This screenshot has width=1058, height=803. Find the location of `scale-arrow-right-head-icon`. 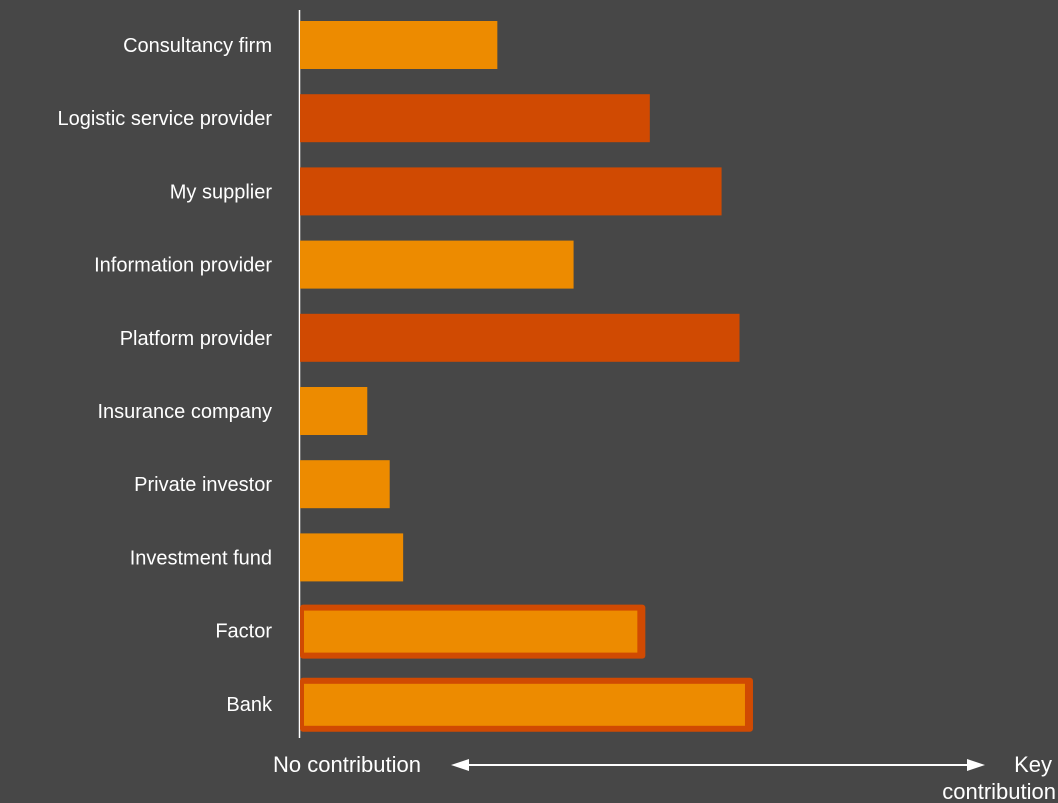

scale-arrow-right-head-icon is located at coordinates (976, 765).